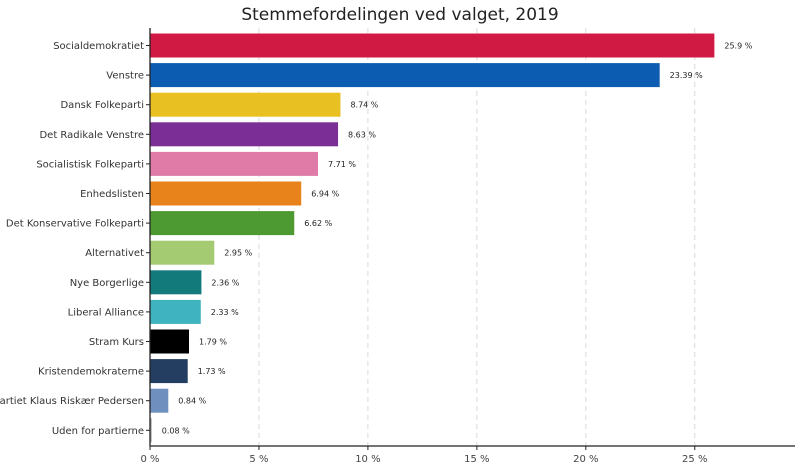 The image size is (800, 467). Describe the element at coordinates (112, 194) in the screenshot. I see `category-label: Enhedslisten` at that location.